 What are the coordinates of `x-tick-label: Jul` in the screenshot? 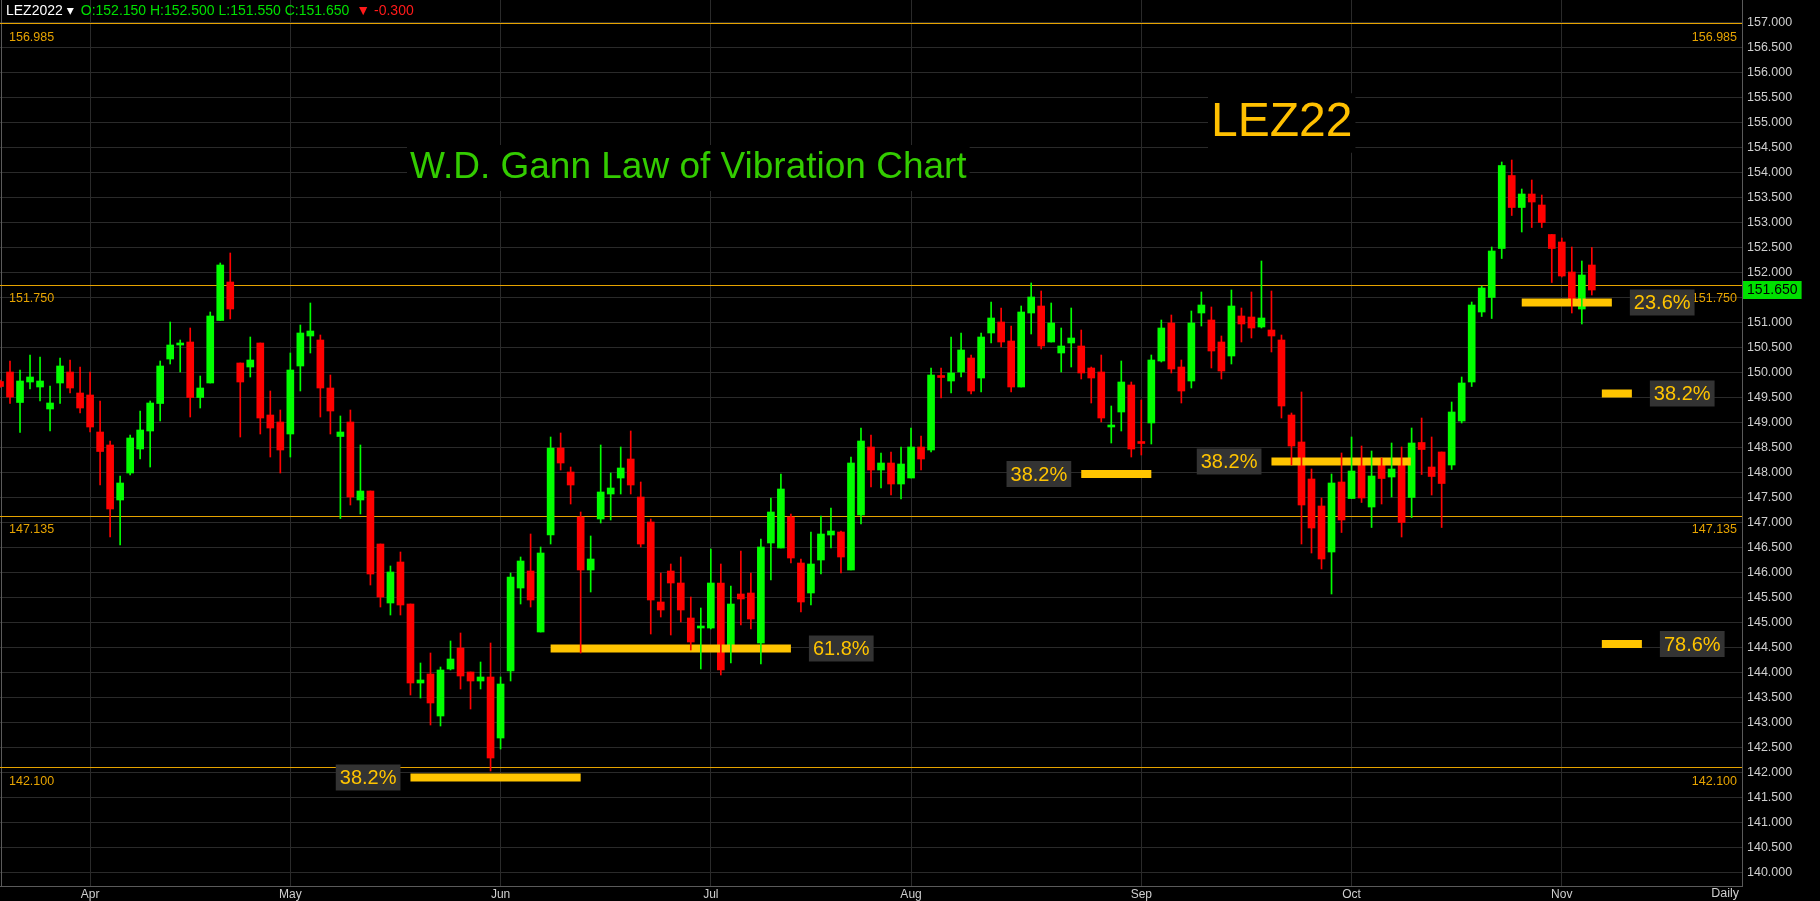 It's located at (711, 893).